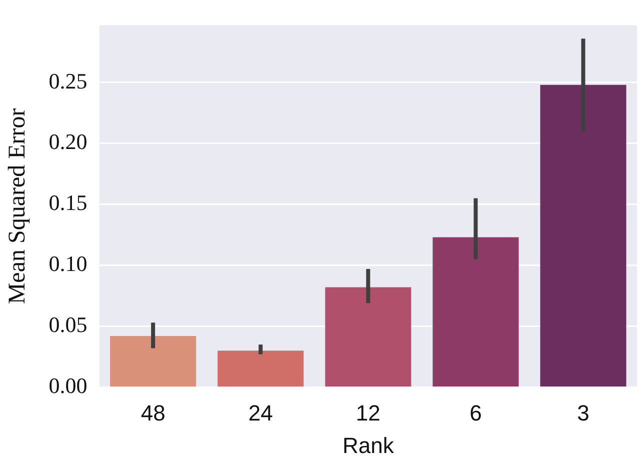  Describe the element at coordinates (68, 141) in the screenshot. I see `y-tick-label: 0.20` at that location.